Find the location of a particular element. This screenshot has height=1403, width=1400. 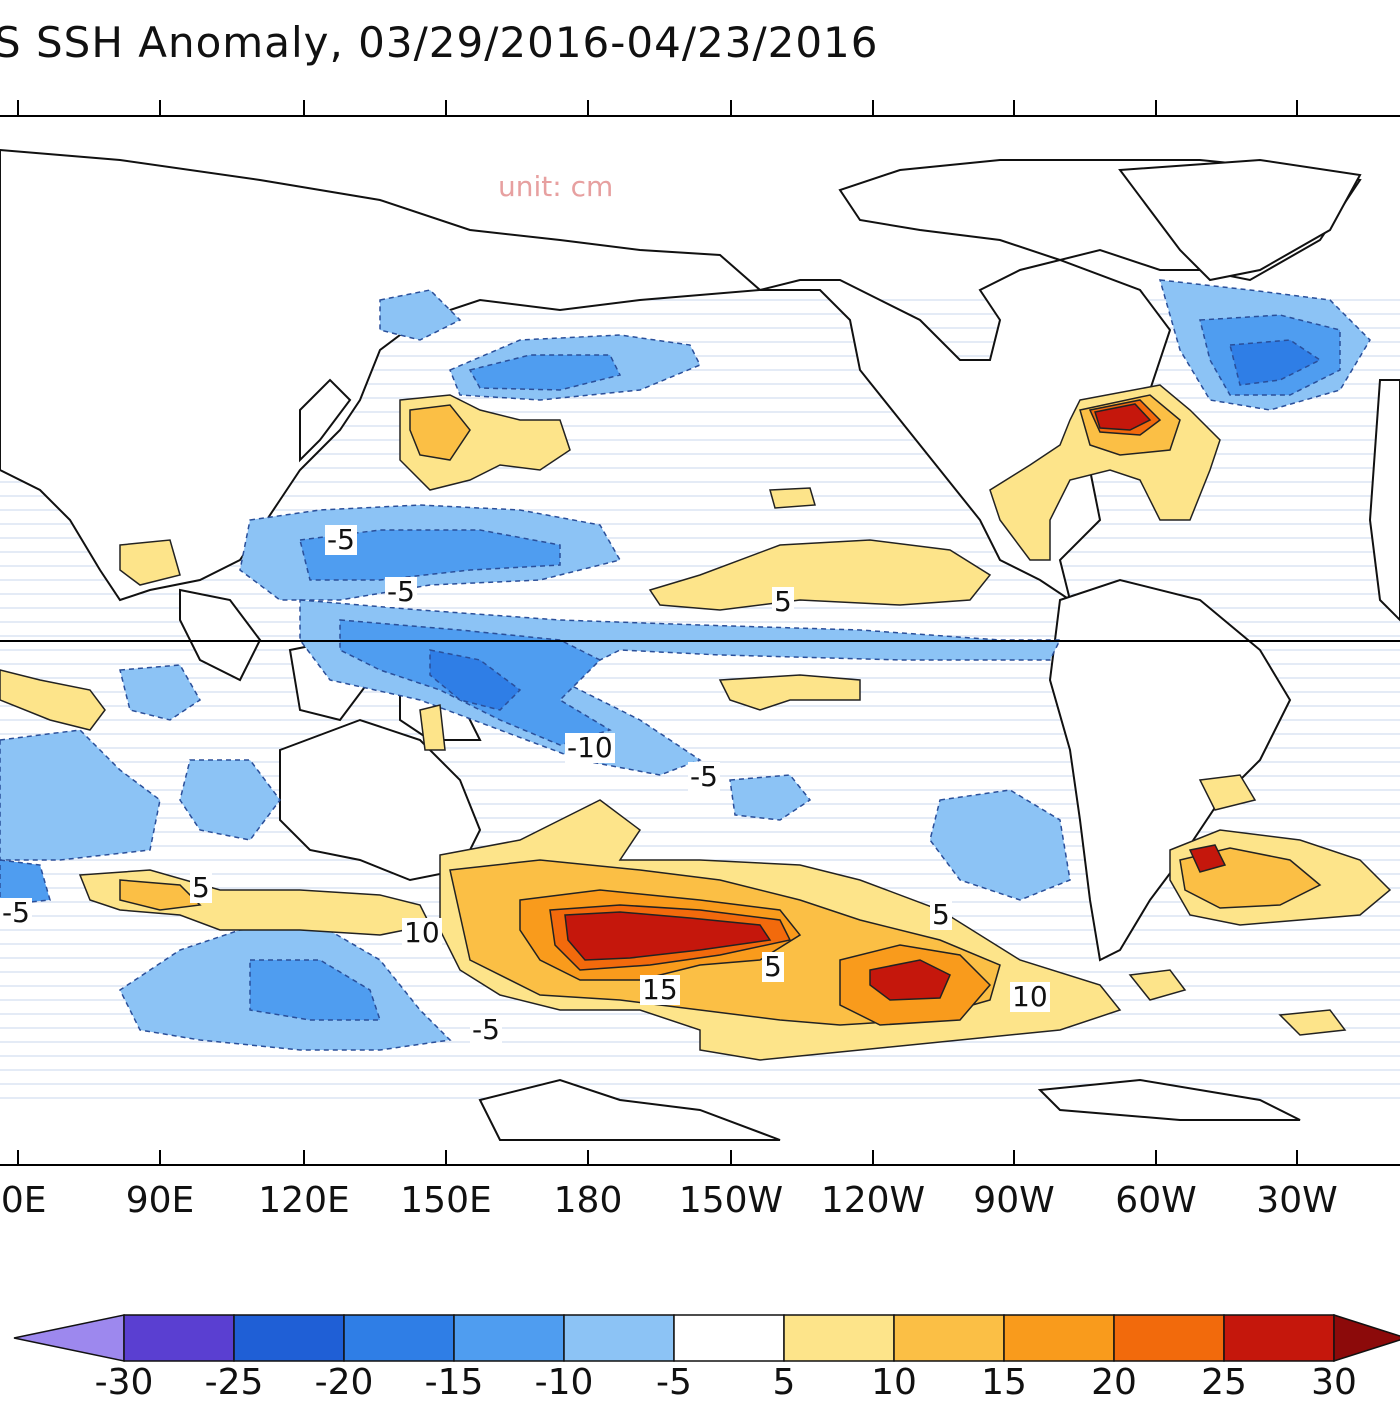

colorbar-label: -25 is located at coordinates (234, 1382).